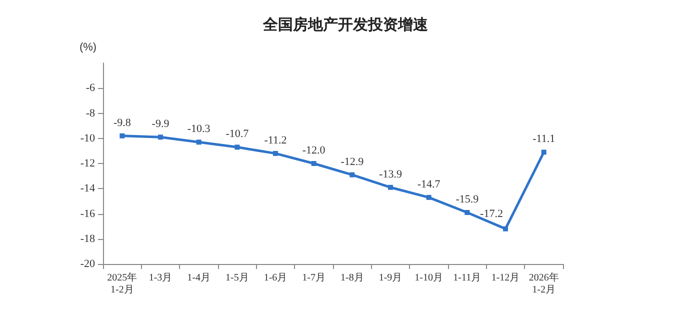  Describe the element at coordinates (467, 278) in the screenshot. I see `x-tick-label: 1-11月` at that location.